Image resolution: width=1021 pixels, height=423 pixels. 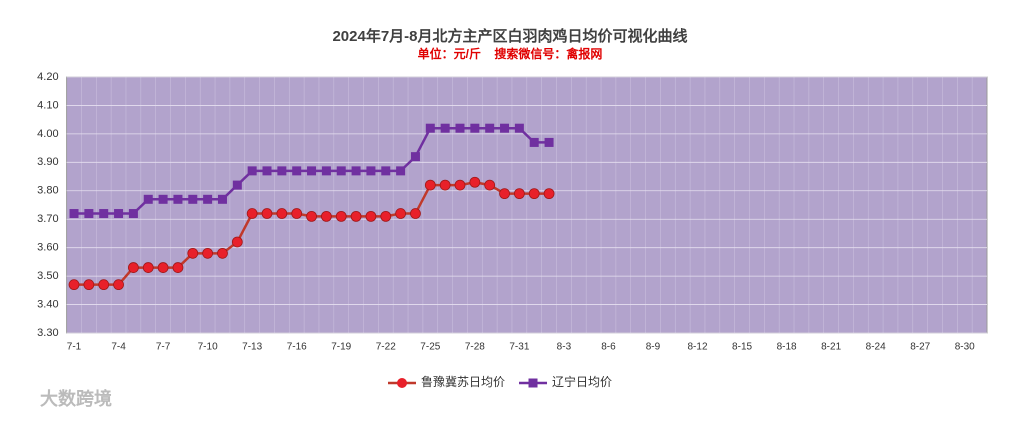 I want to click on legend-label: 辽宁日均价, so click(x=582, y=381).